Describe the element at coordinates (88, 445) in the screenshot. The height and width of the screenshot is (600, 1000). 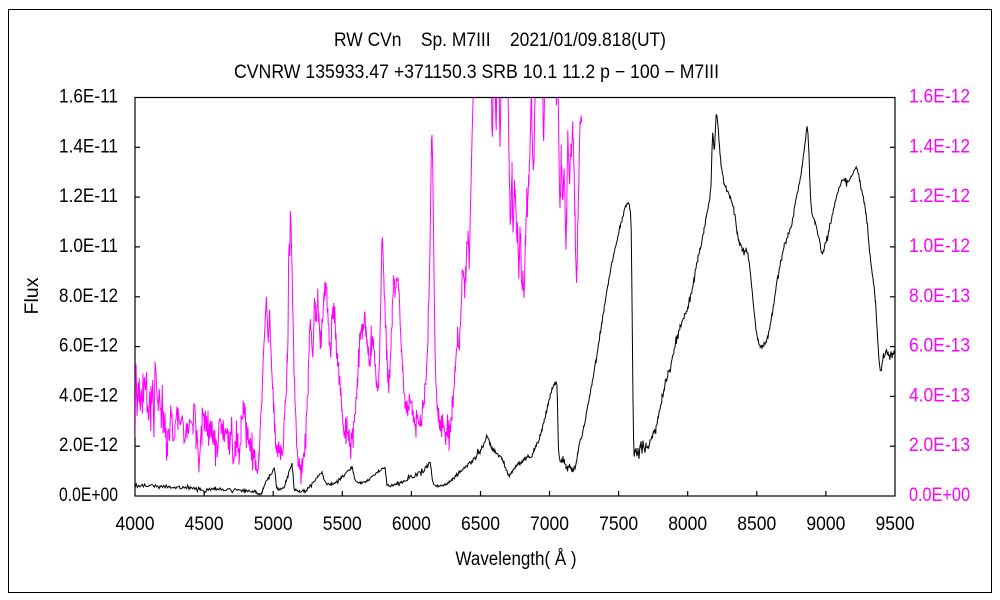
I see `svg-text: 2.0E-12` at that location.